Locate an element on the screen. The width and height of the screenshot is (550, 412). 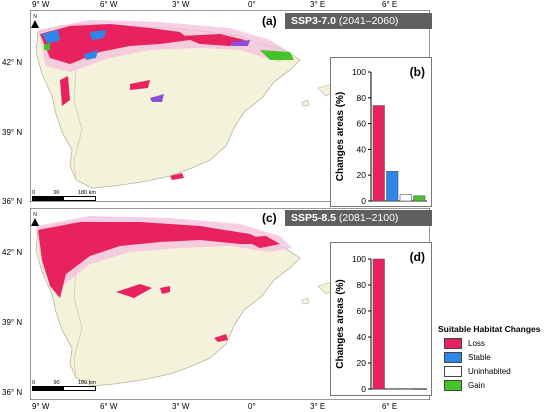
scale-tick-labels: 0 90 180 km is located at coordinates (64, 193).